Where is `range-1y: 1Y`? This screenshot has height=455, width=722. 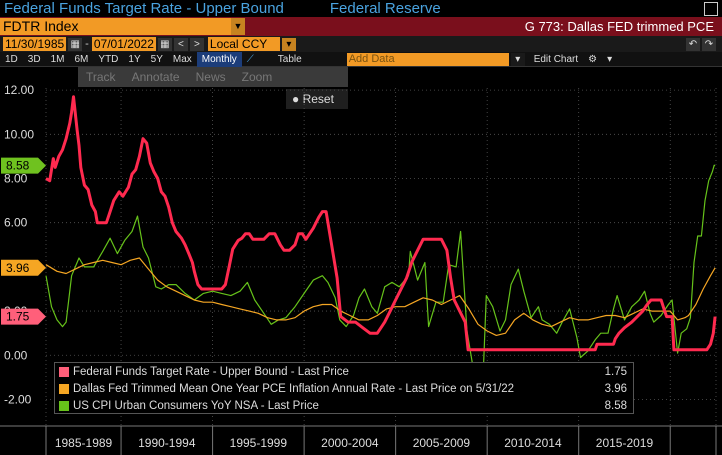 range-1y: 1Y is located at coordinates (134, 59).